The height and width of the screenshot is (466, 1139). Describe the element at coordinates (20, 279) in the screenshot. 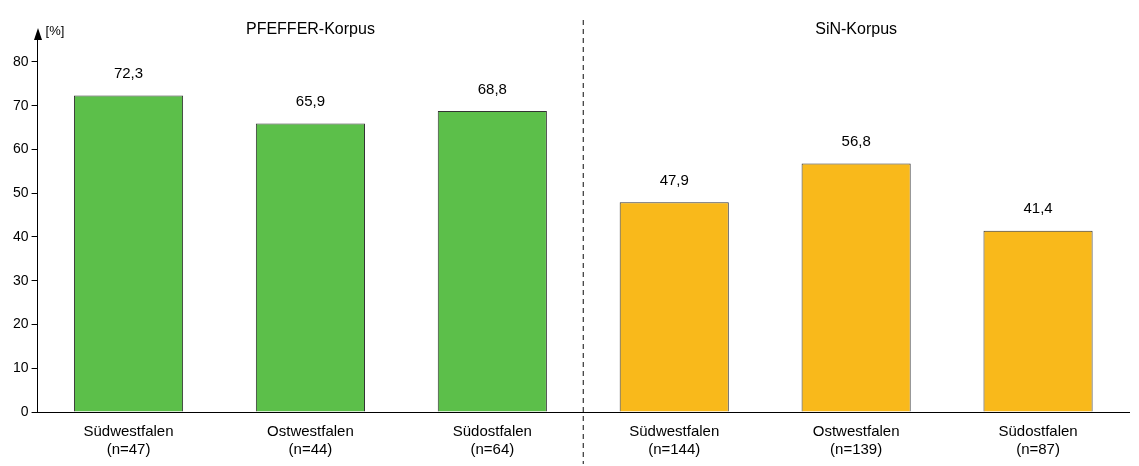

I see `y-tick-label: 30` at that location.